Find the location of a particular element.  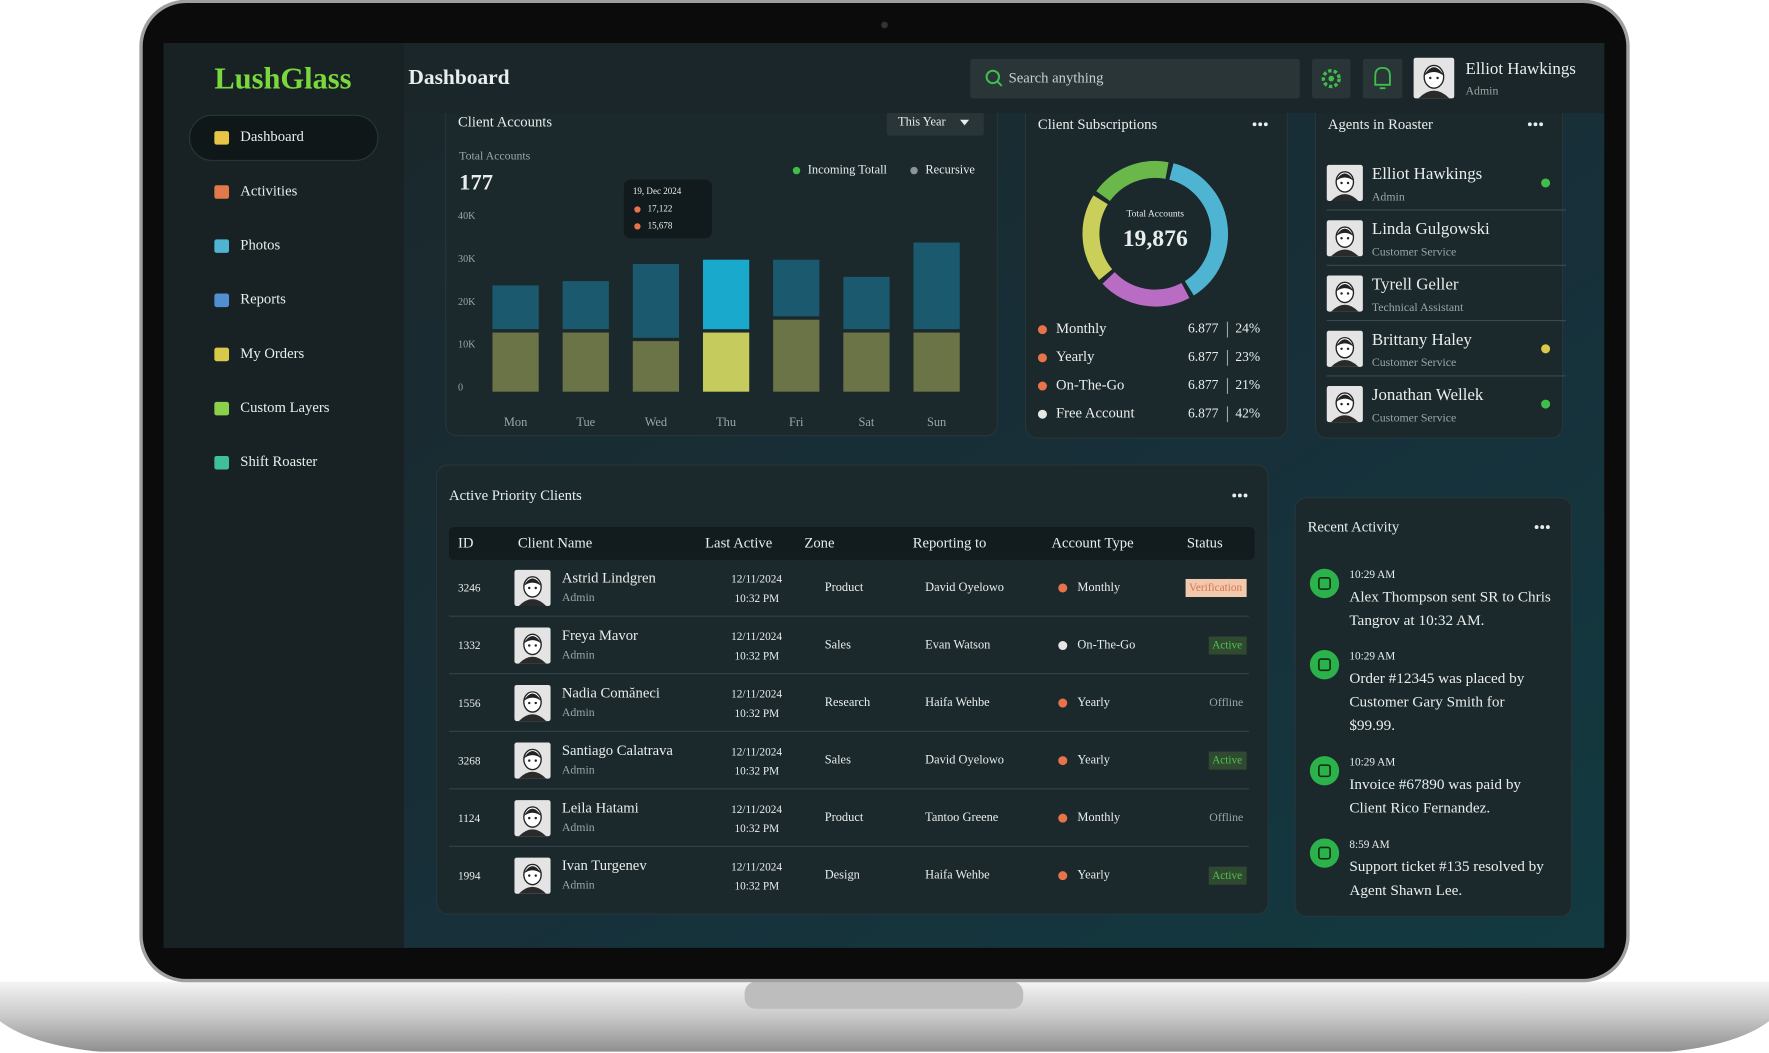

status-badge is located at coordinates (1216, 588).